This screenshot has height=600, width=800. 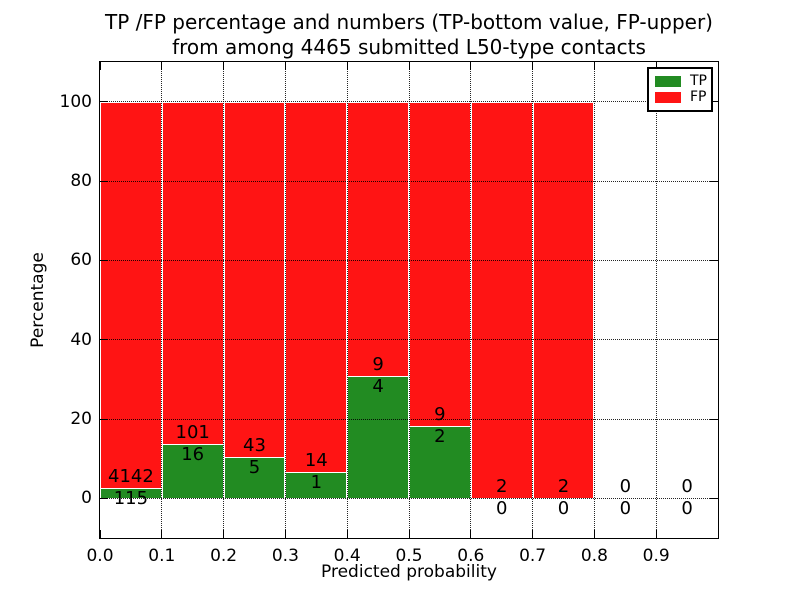 What do you see at coordinates (533, 556) in the screenshot?
I see `x-tick-label: 0.7` at bounding box center [533, 556].